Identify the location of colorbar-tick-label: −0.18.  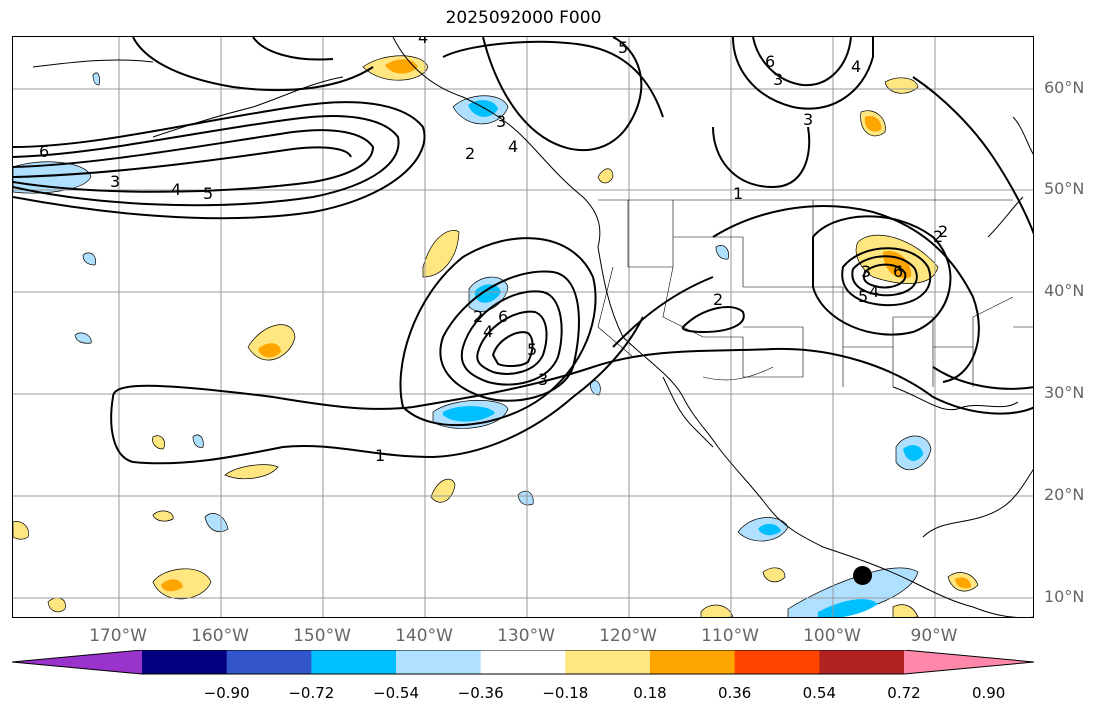
(565, 693).